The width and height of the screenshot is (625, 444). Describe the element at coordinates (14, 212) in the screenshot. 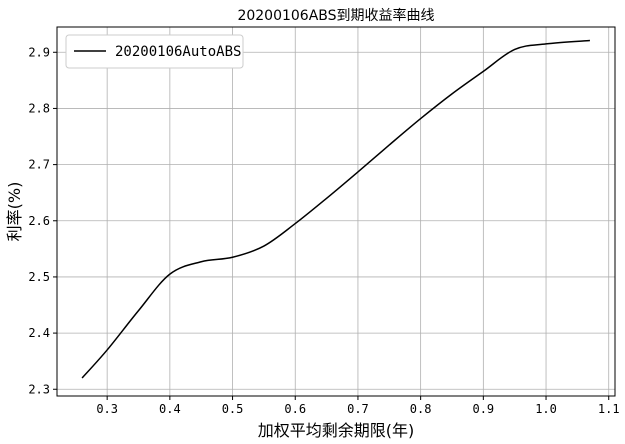

I see `y-axis-label: 利率(%)` at that location.